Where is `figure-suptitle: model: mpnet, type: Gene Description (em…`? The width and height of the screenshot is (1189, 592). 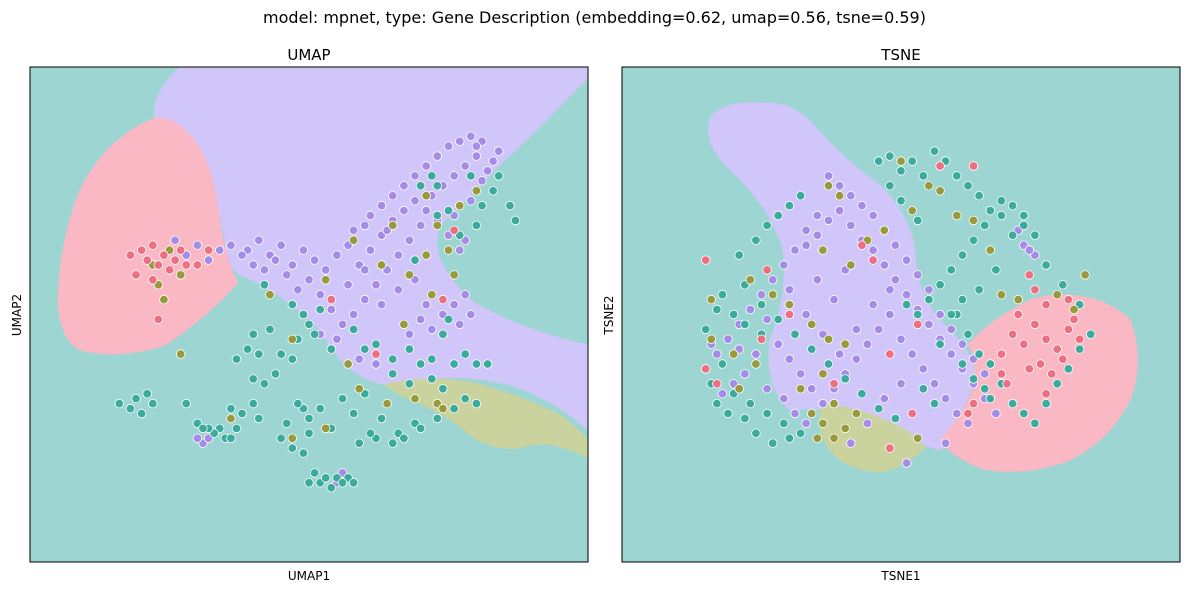 figure-suptitle: model: mpnet, type: Gene Description (em… is located at coordinates (594, 17).